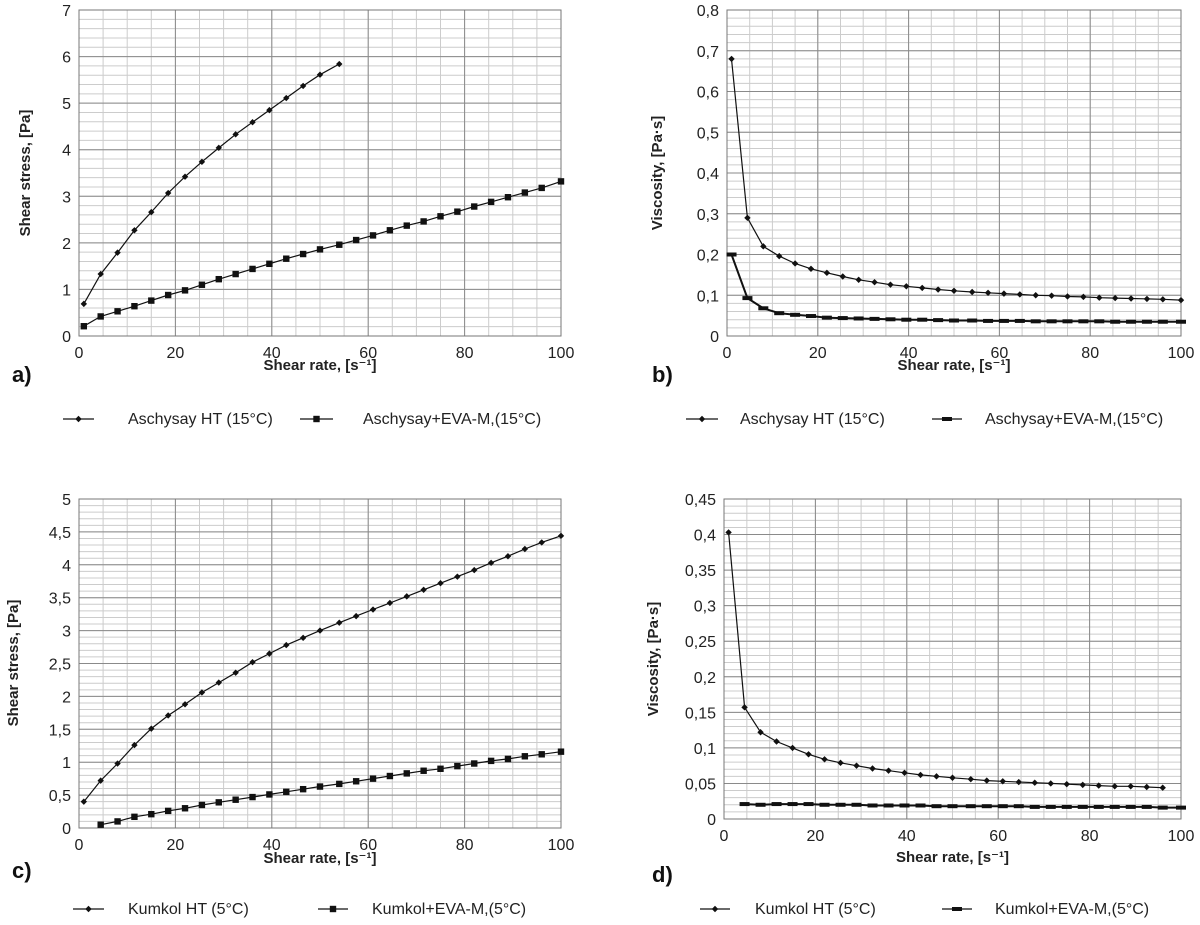  I want to click on y-tick-label: 0,05, so click(700, 784).